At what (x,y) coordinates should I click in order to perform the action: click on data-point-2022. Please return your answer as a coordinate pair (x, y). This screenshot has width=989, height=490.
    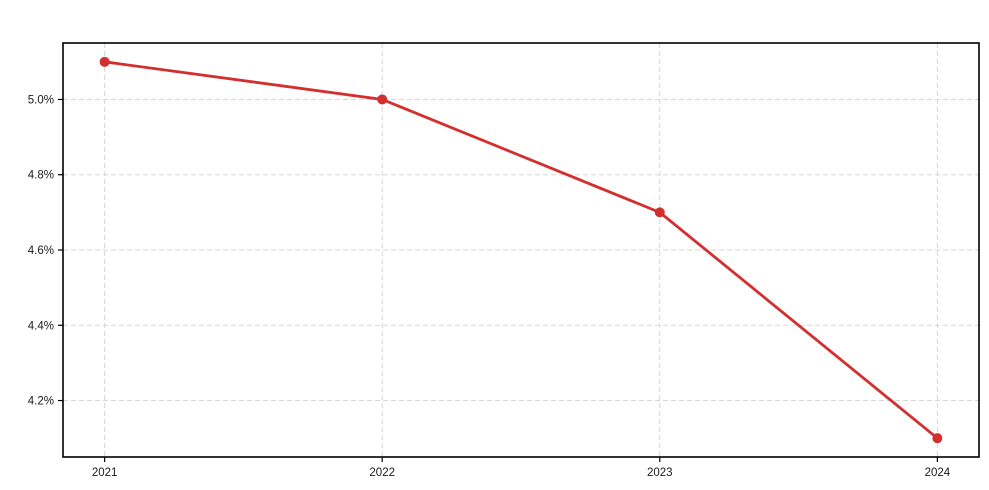
    Looking at the image, I should click on (382, 99).